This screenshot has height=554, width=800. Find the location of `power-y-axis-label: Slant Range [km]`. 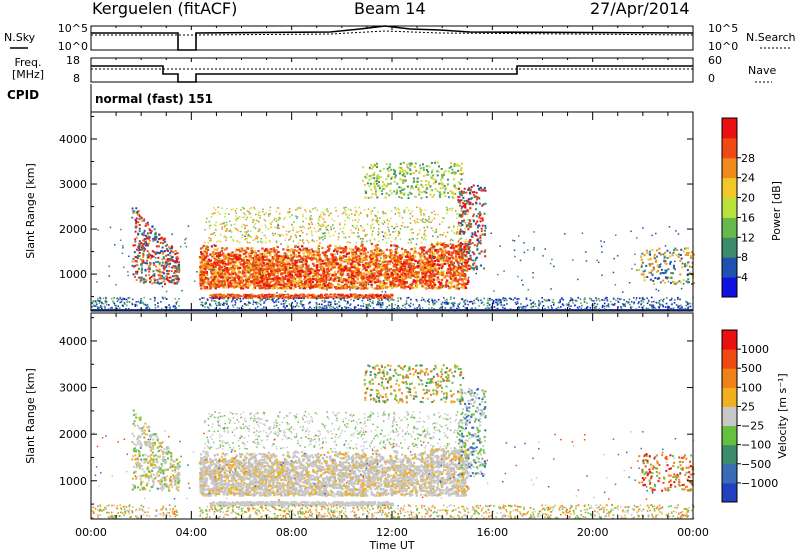

power-y-axis-label: Slant Range [km] is located at coordinates (30, 211).